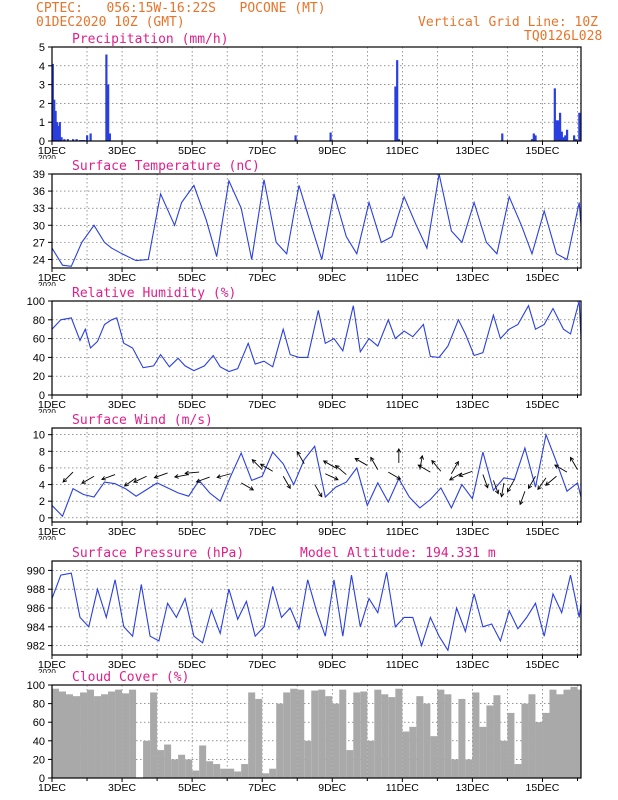  What do you see at coordinates (42, 48) in the screenshot?
I see `y-tick-label: 5` at bounding box center [42, 48].